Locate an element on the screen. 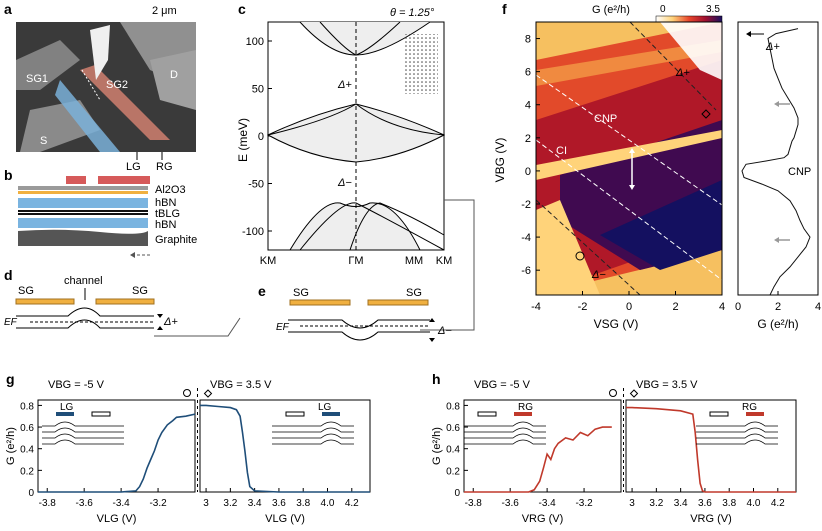  x-tick-label: 4.0 is located at coordinates (328, 503).